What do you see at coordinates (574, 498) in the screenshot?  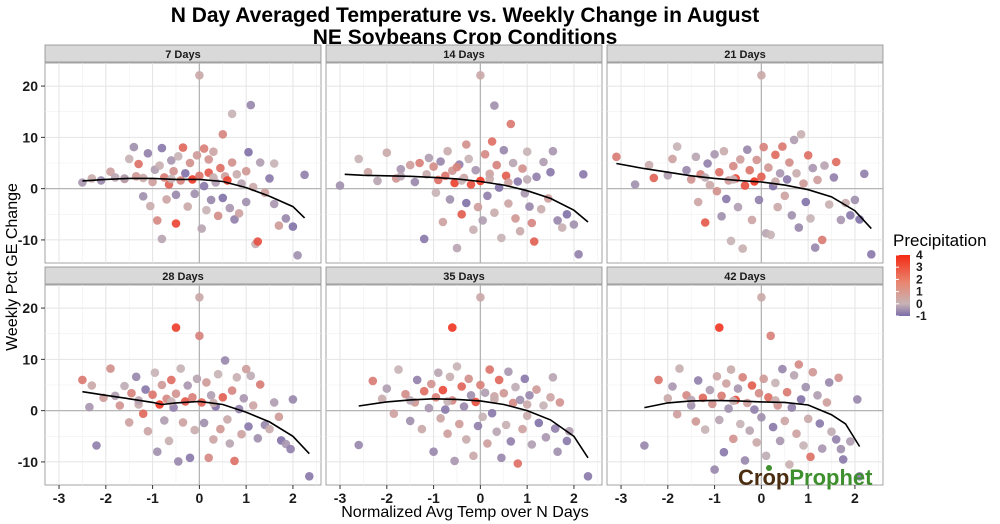 I see `x-tick-label: 2` at bounding box center [574, 498].